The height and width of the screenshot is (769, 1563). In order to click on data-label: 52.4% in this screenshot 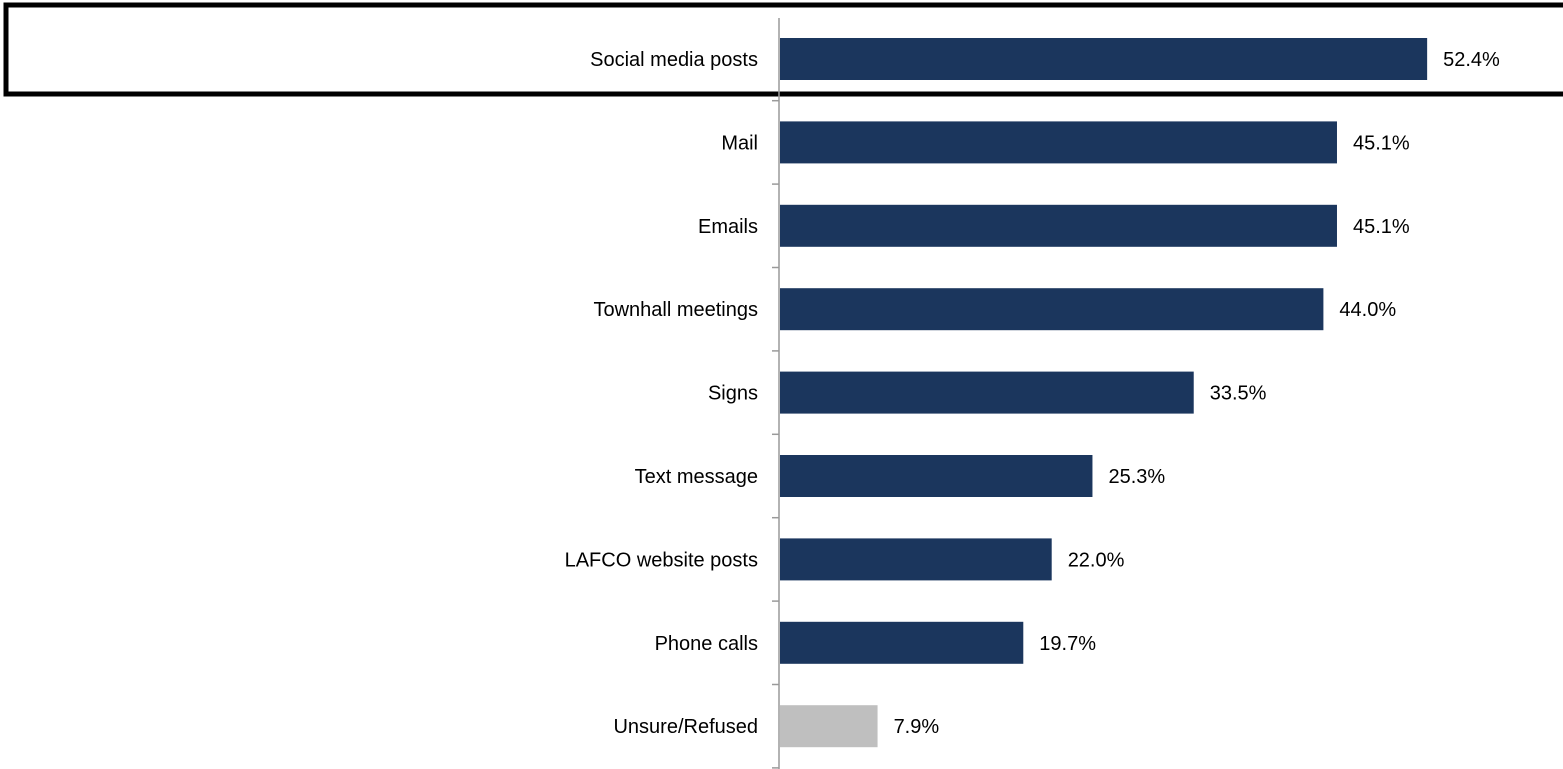, I will do `click(1471, 60)`.